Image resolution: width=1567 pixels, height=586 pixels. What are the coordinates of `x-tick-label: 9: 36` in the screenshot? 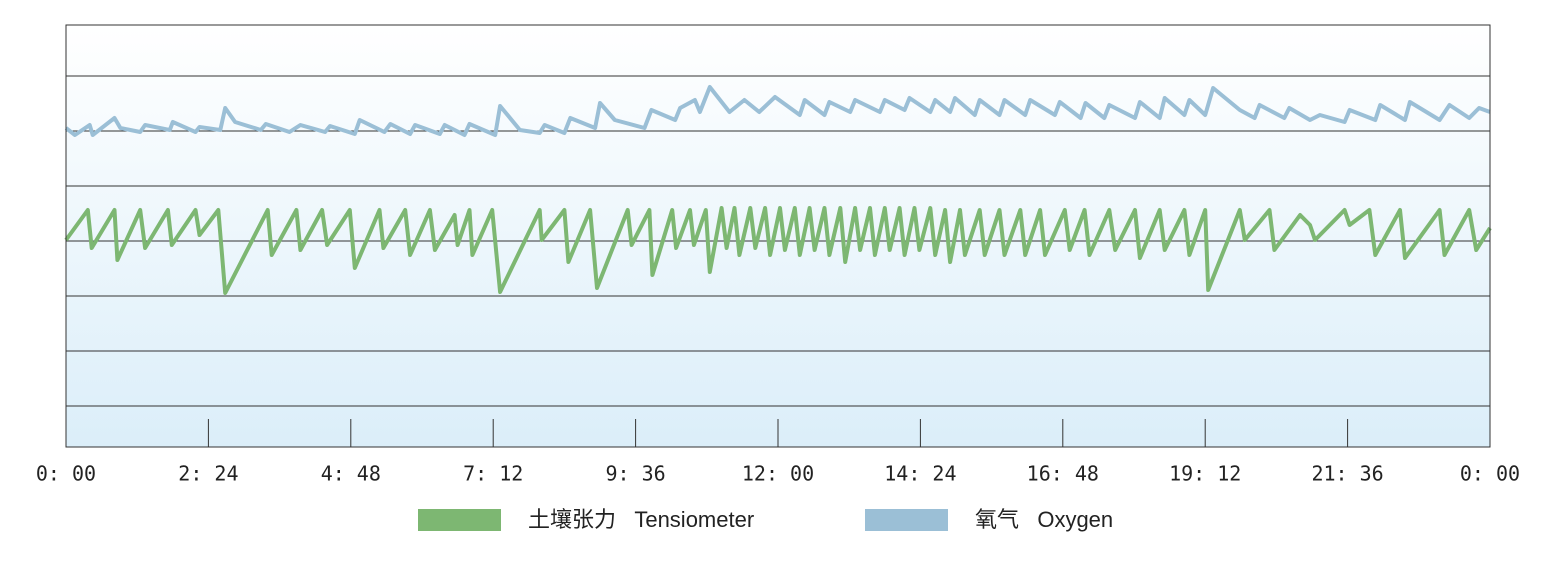 It's located at (635, 474).